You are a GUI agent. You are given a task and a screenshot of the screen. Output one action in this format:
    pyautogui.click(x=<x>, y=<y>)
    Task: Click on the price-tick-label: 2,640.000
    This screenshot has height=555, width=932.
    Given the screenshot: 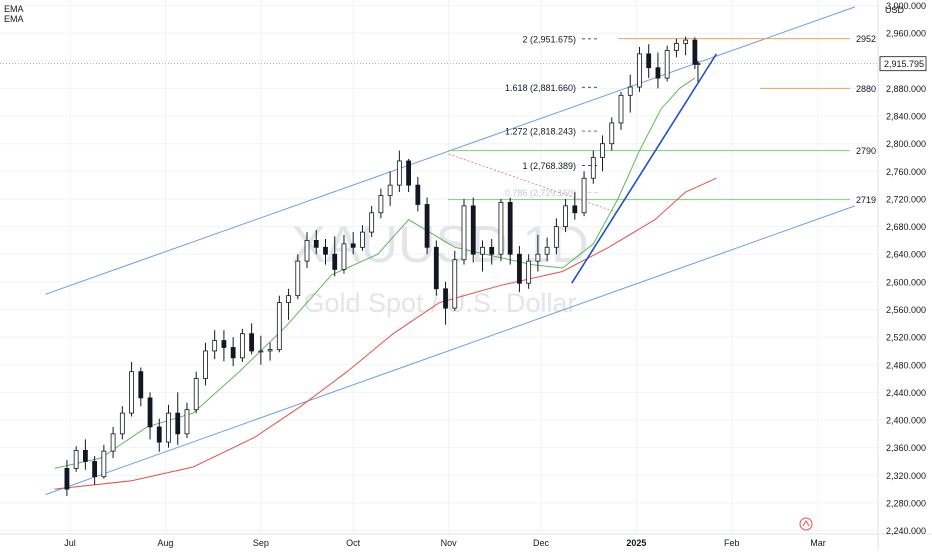 What is the action you would take?
    pyautogui.click(x=906, y=255)
    